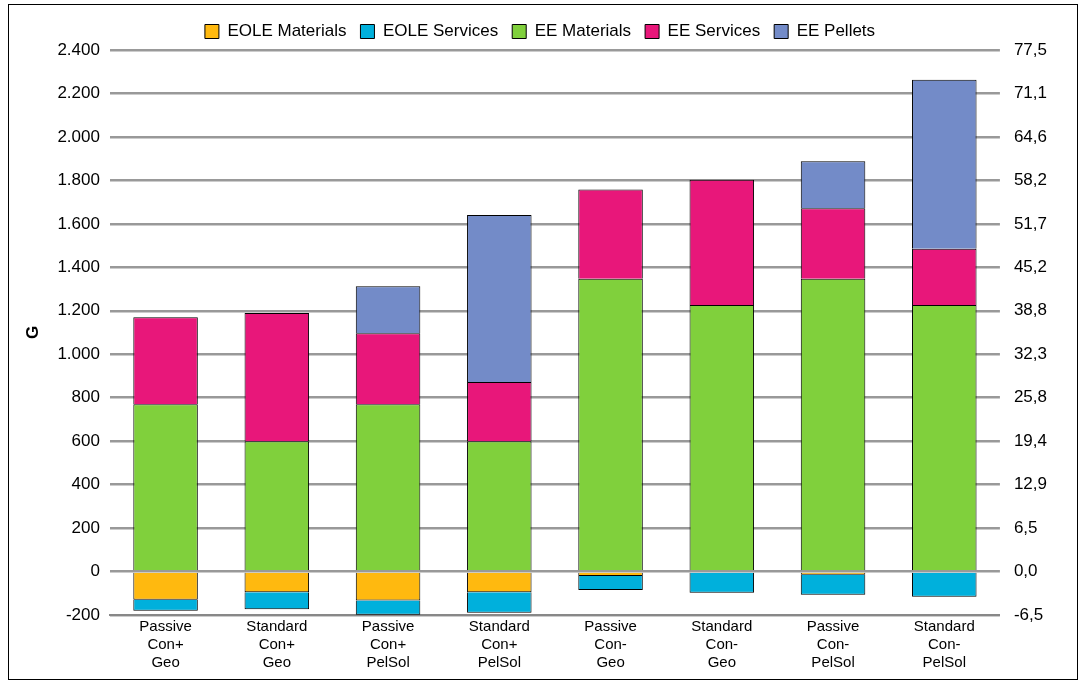 The image size is (1088, 684). I want to click on x-tick-label: Standard Con- PelSol, so click(944, 644).